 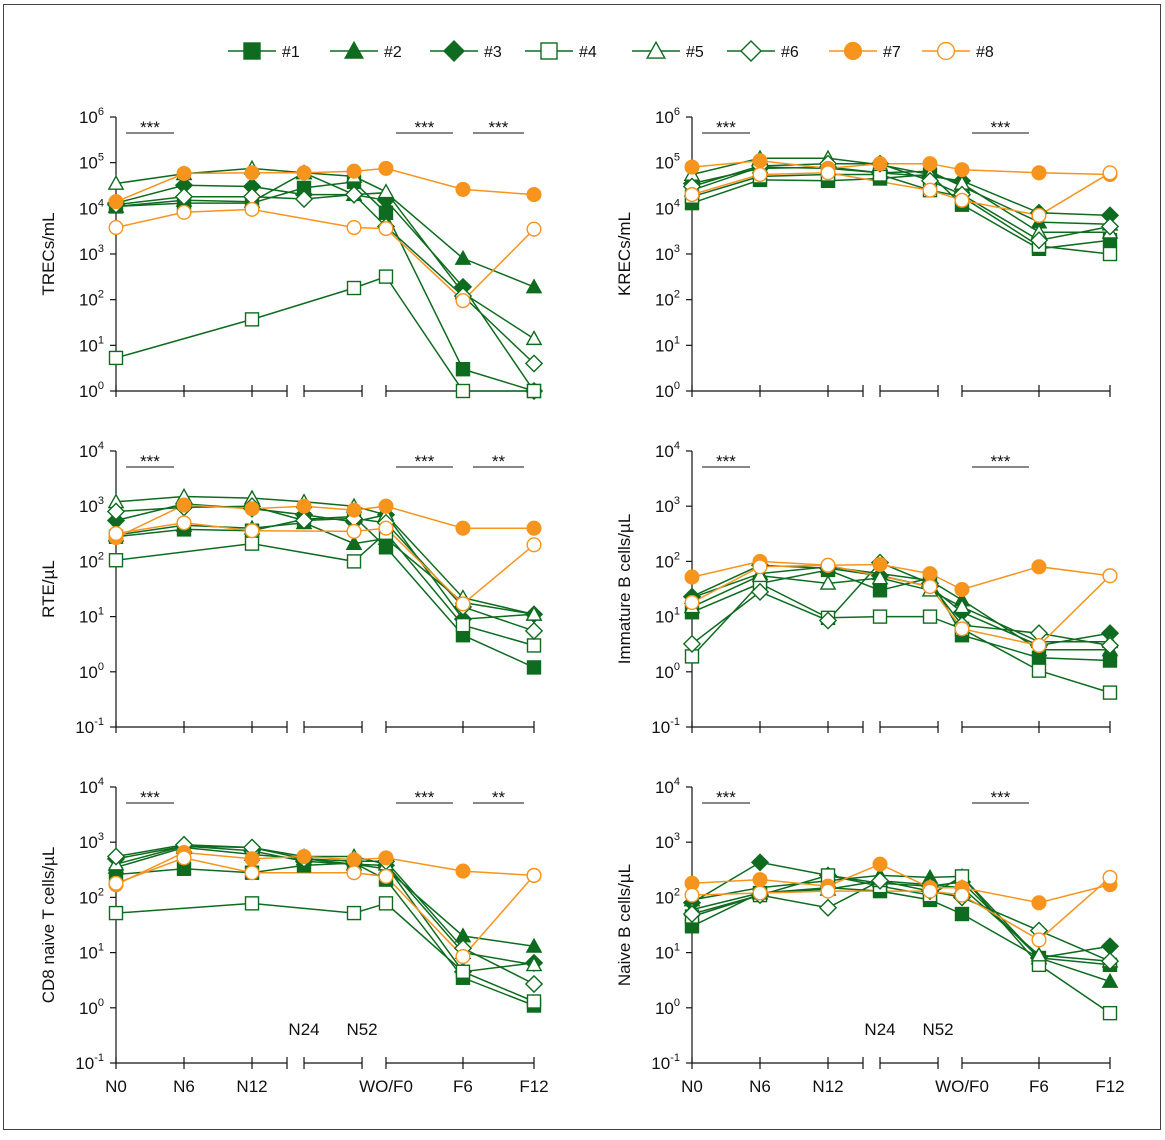 I want to click on significance-label: **, so click(x=499, y=461).